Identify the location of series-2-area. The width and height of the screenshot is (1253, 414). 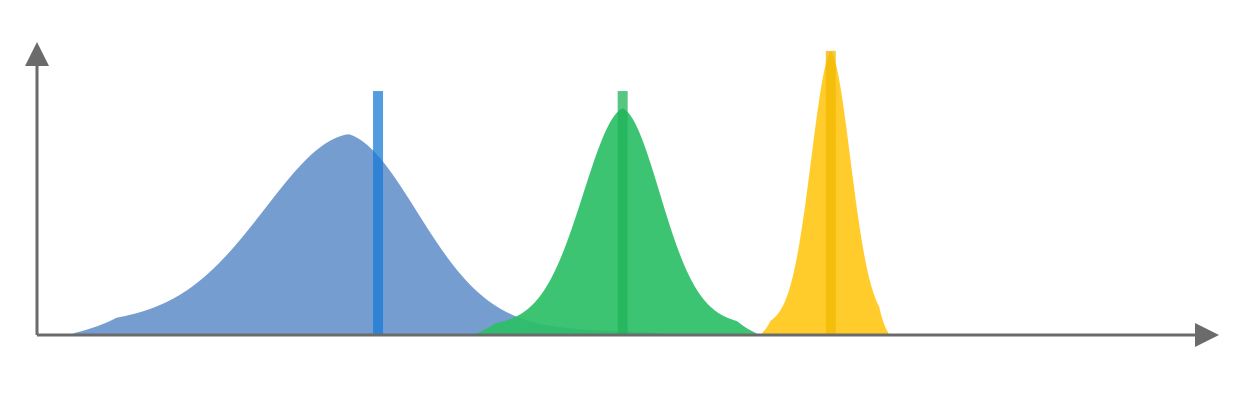
(616, 221).